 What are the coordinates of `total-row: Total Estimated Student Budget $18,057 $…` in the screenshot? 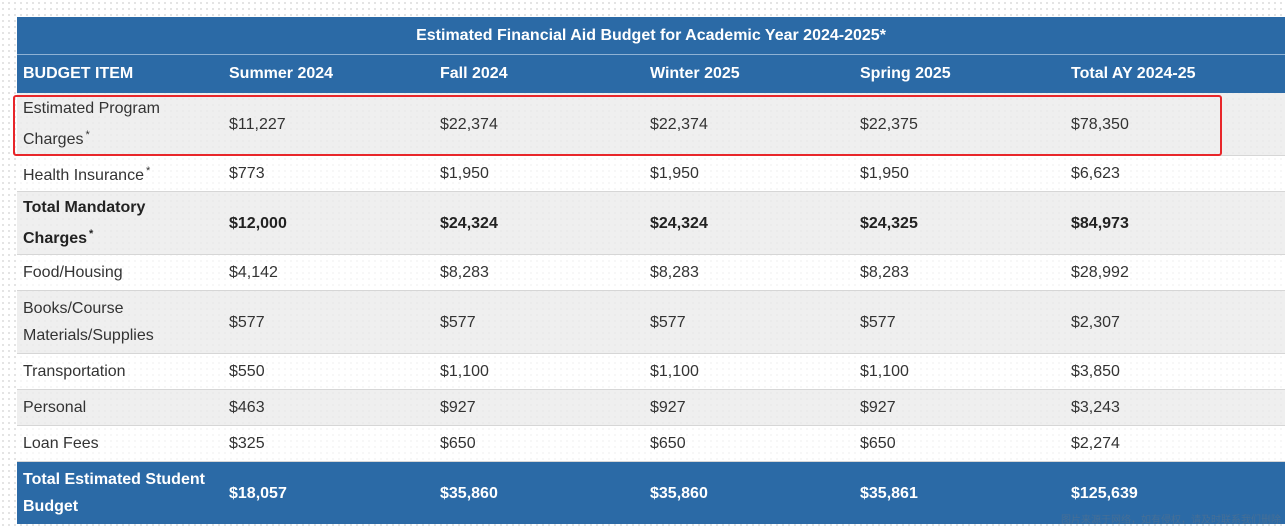 It's located at (651, 492).